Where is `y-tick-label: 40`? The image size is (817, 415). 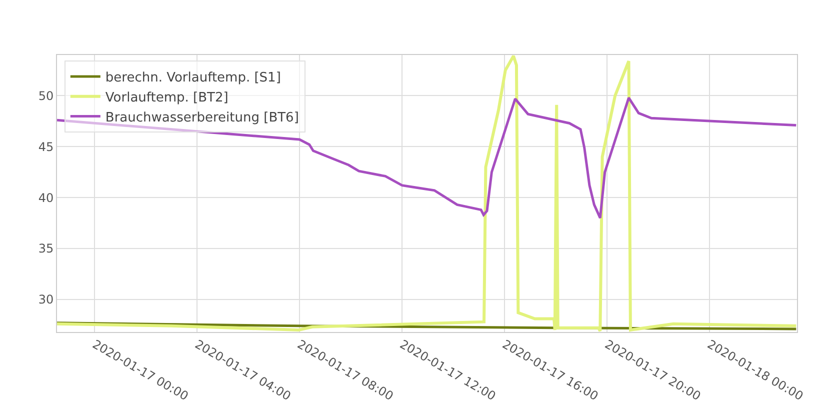
y-tick-label: 40 is located at coordinates (46, 197).